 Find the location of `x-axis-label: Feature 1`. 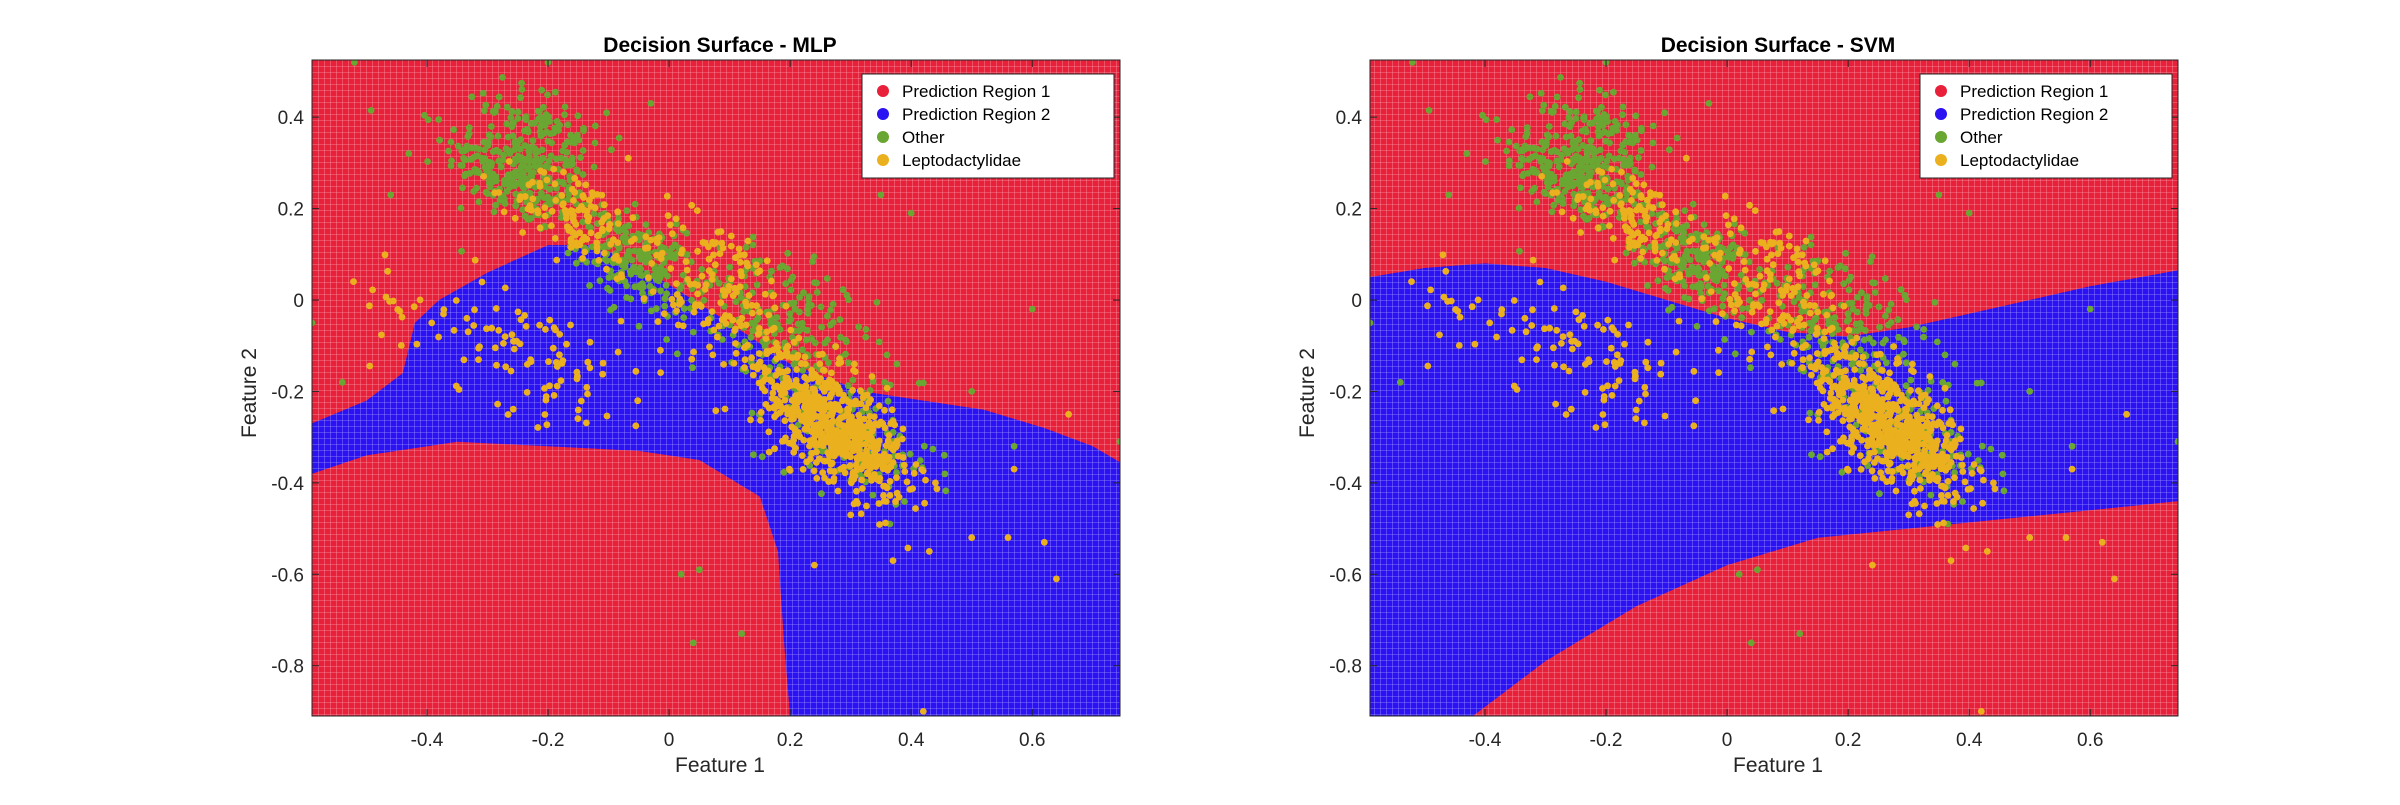

x-axis-label: Feature 1 is located at coordinates (1778, 765).